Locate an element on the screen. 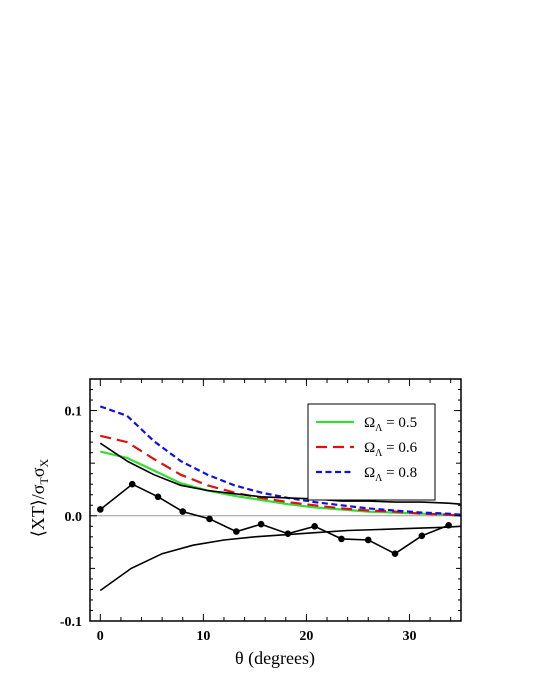 The width and height of the screenshot is (540, 699). x-tick-label: 0 is located at coordinates (100, 636).